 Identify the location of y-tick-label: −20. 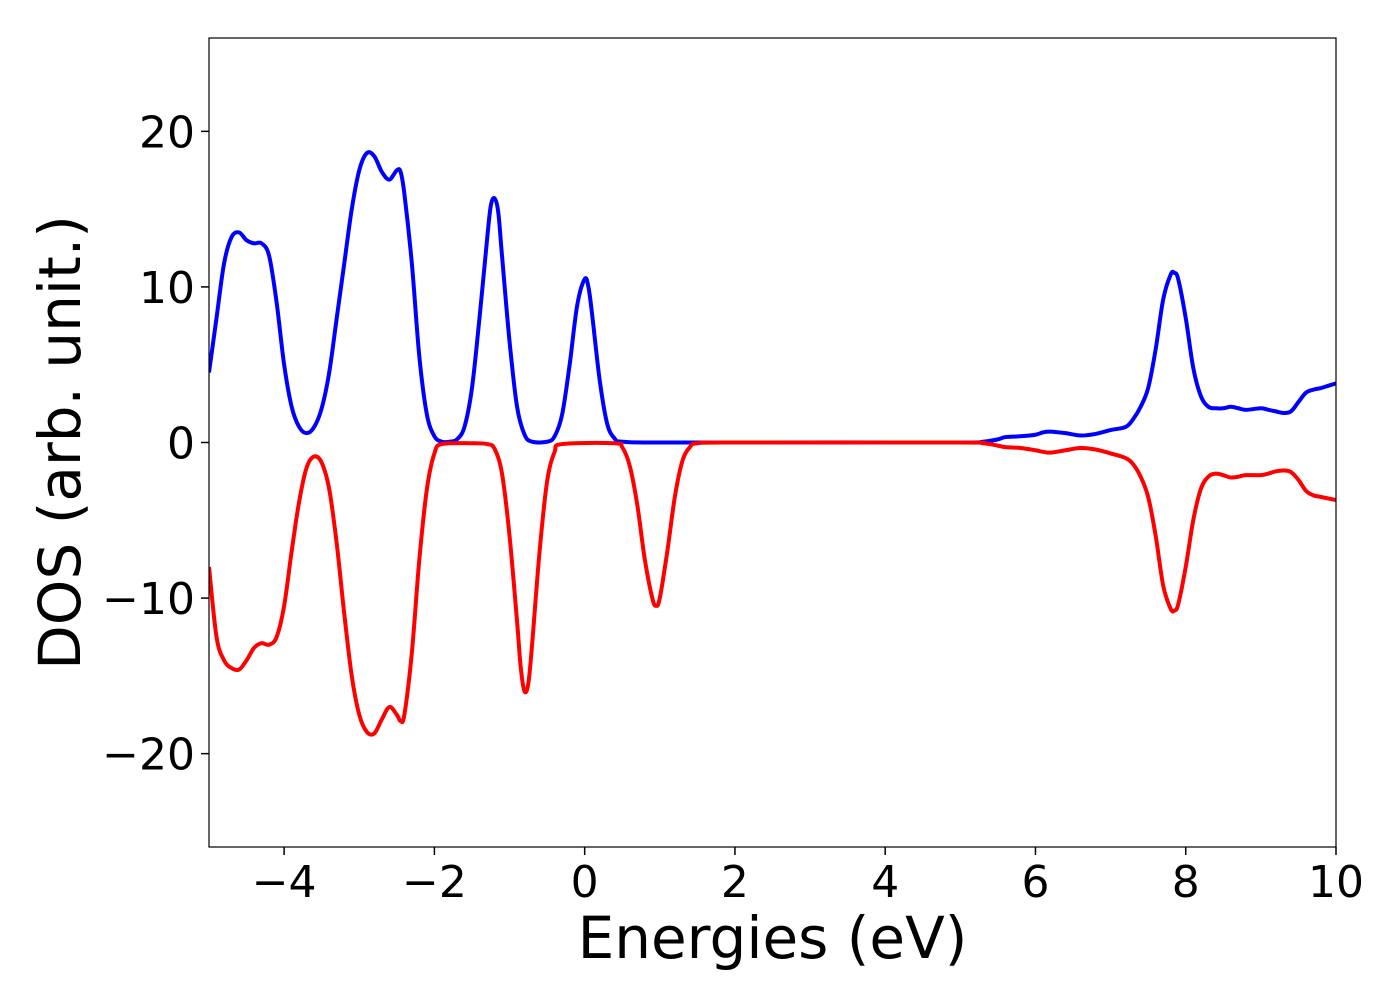
(148, 755).